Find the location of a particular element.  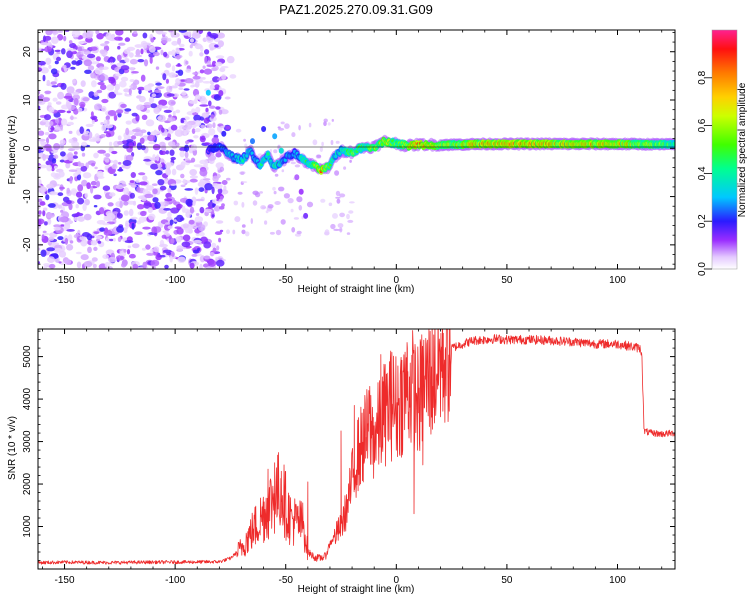

x-tick-label: 0 is located at coordinates (397, 580).